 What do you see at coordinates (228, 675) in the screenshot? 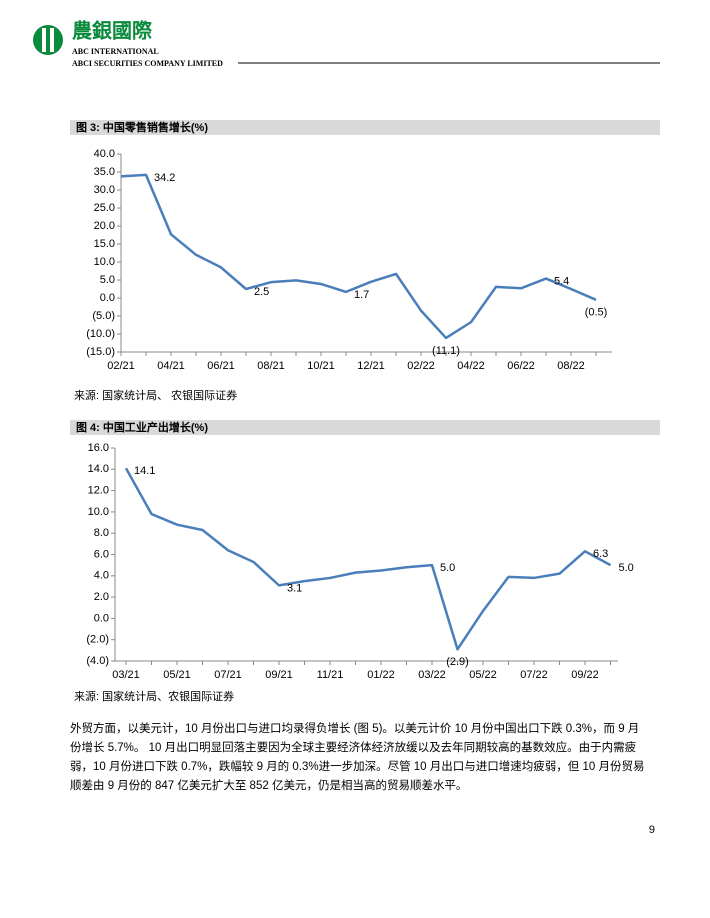
I see `x-tick-label: 07/21` at bounding box center [228, 675].